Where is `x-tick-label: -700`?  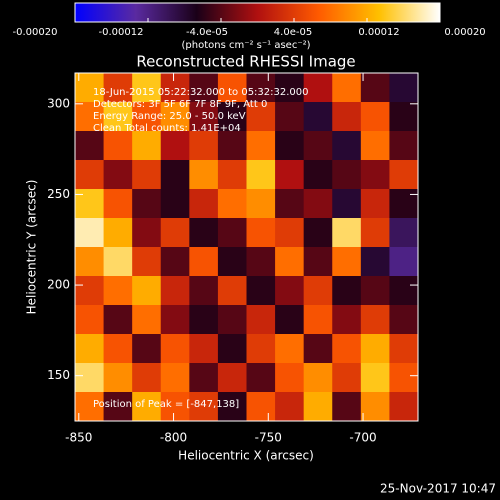
x-tick-label: -700 is located at coordinates (362, 438).